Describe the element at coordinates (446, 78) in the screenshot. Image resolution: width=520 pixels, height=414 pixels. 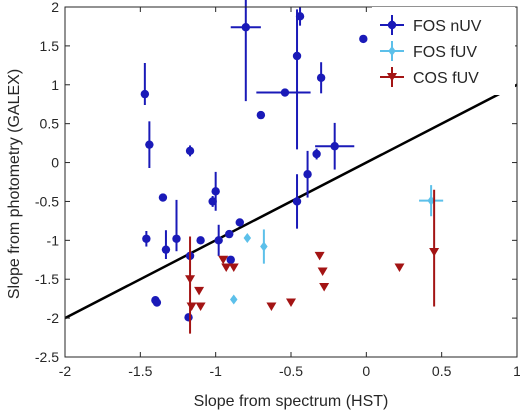
I see `legend-label: COS fUV` at that location.